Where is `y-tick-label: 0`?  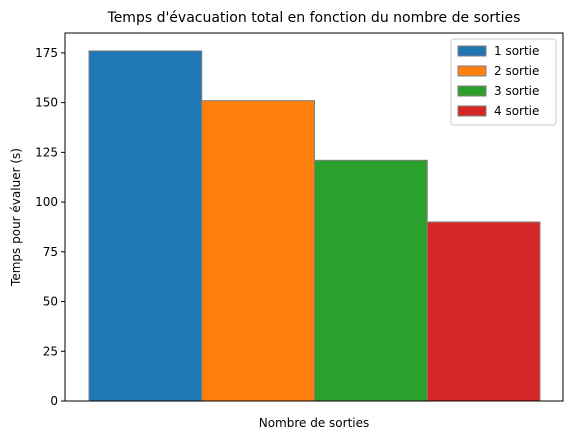
y-tick-label: 0 is located at coordinates (54, 401).